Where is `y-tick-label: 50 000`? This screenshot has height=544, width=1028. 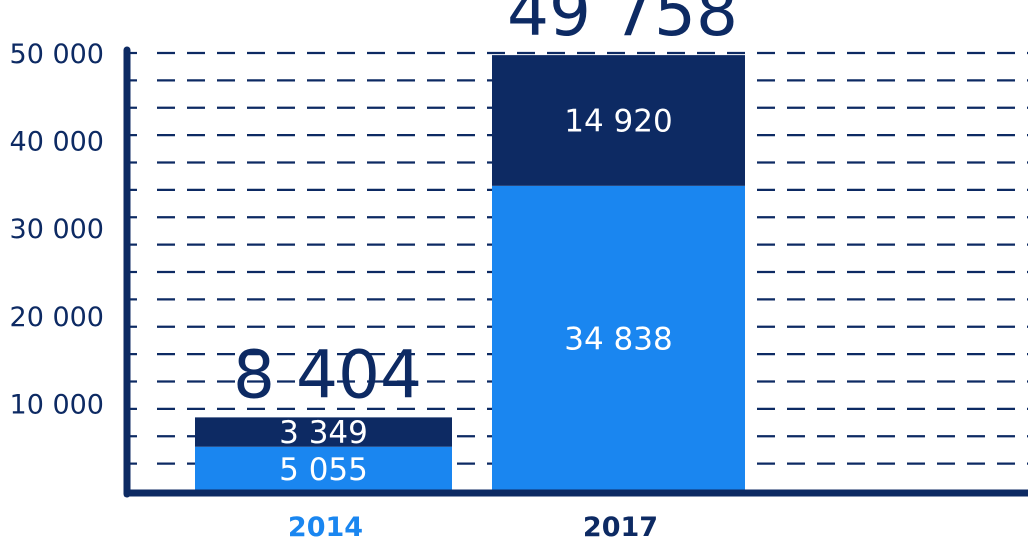 y-tick-label: 50 000 is located at coordinates (57, 54).